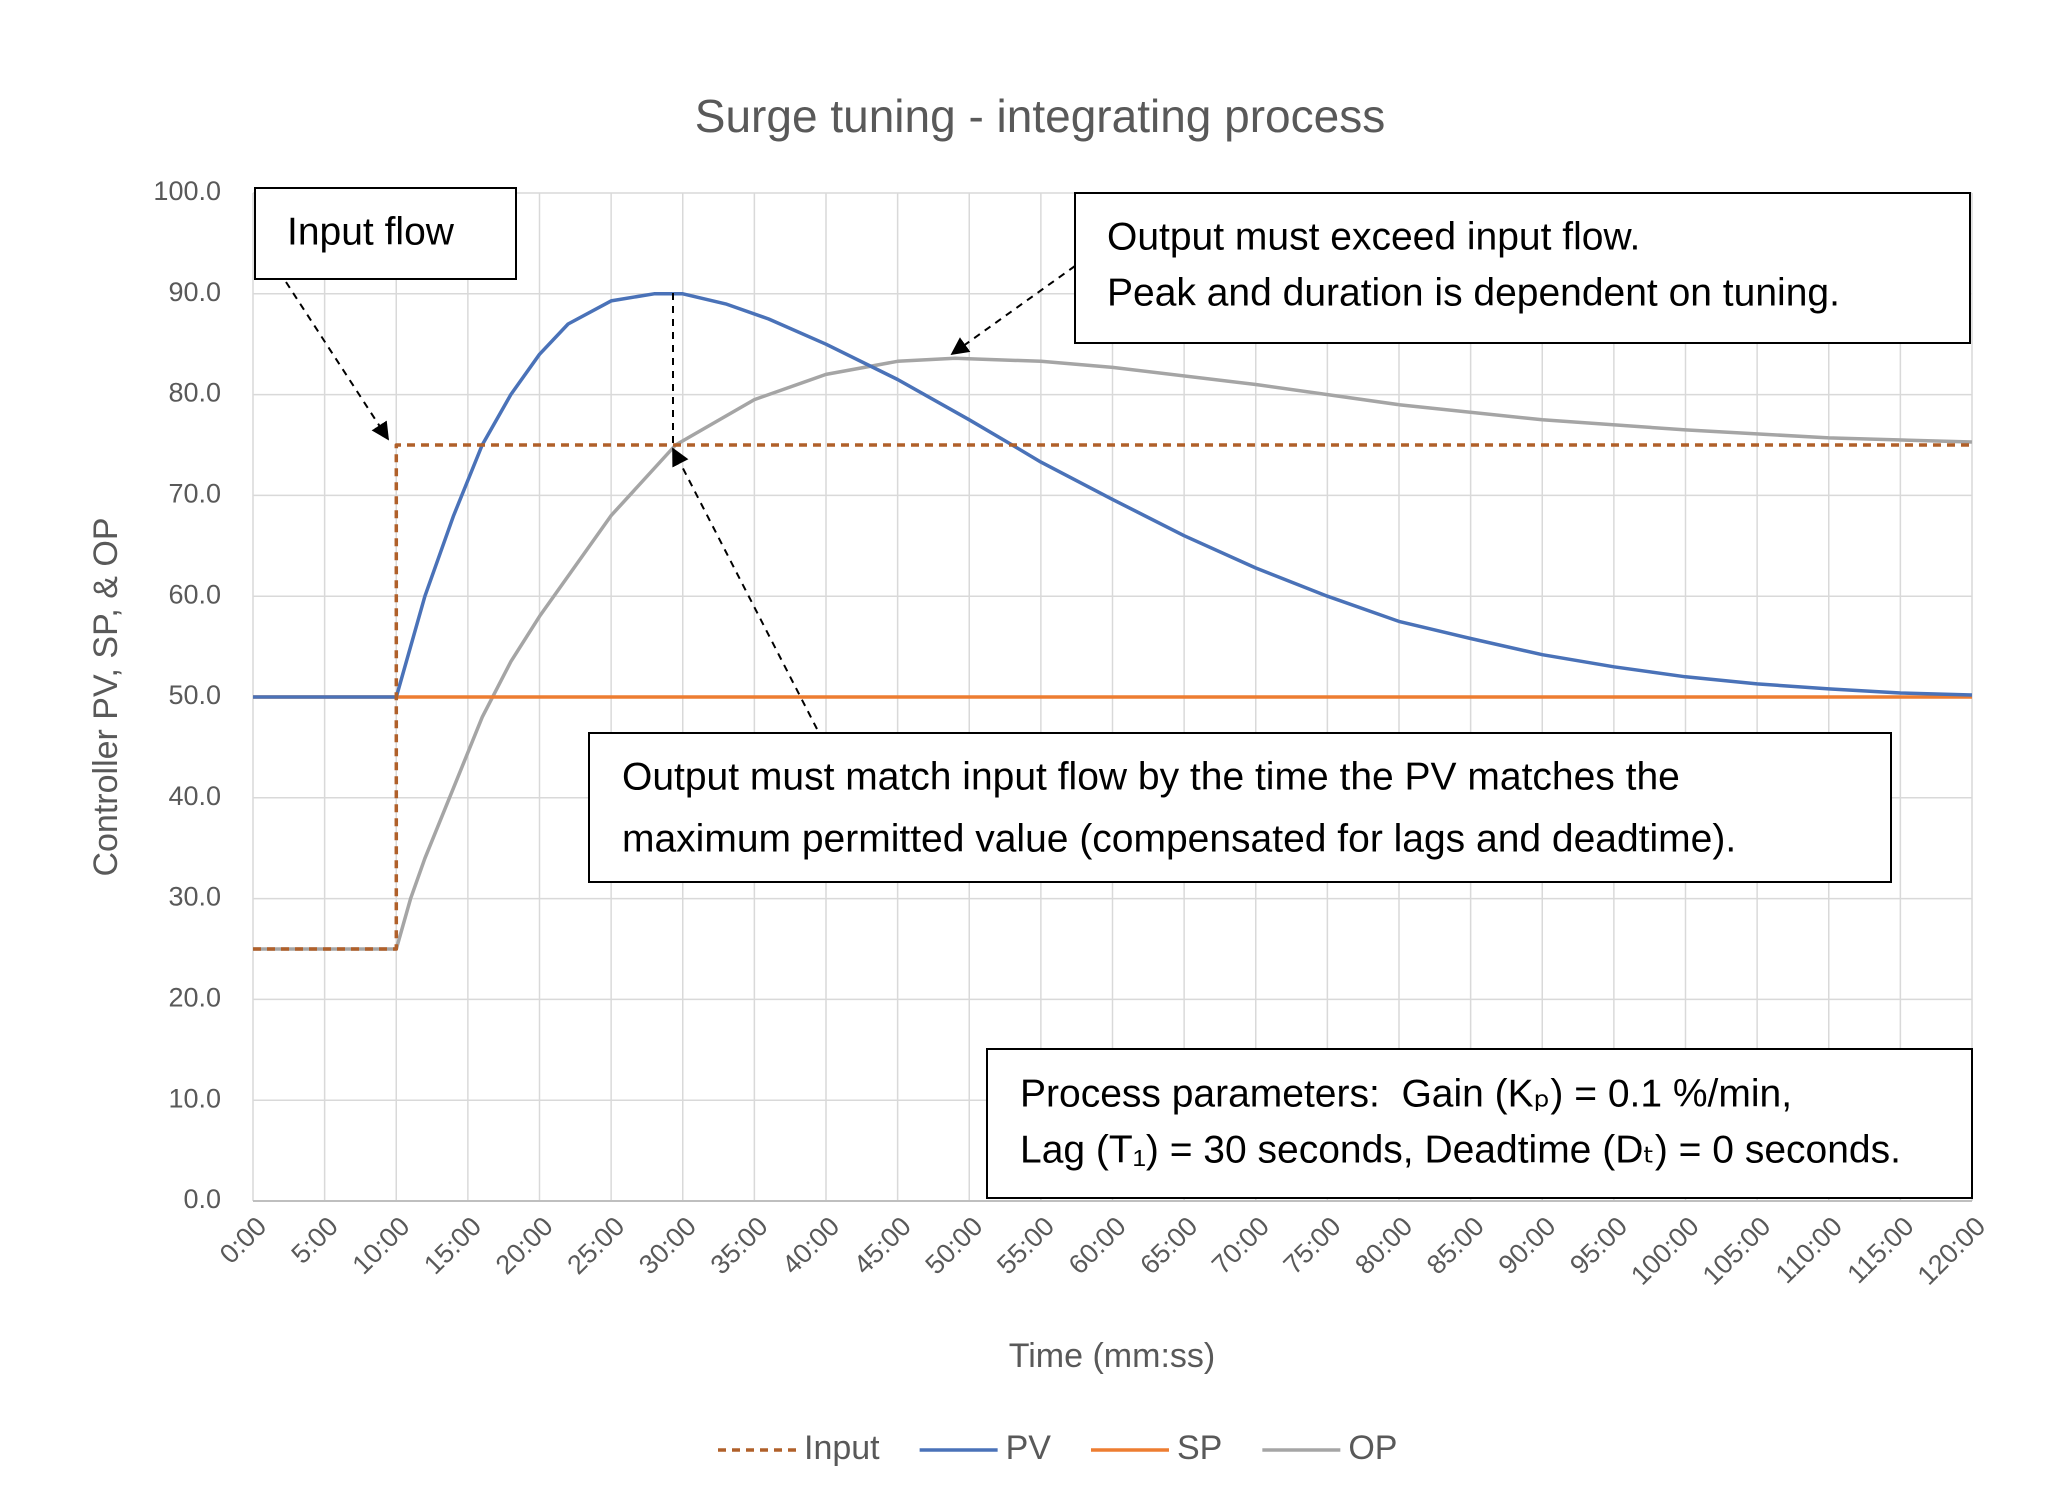  I want to click on y-tick-label: 10.0, so click(194, 1098).